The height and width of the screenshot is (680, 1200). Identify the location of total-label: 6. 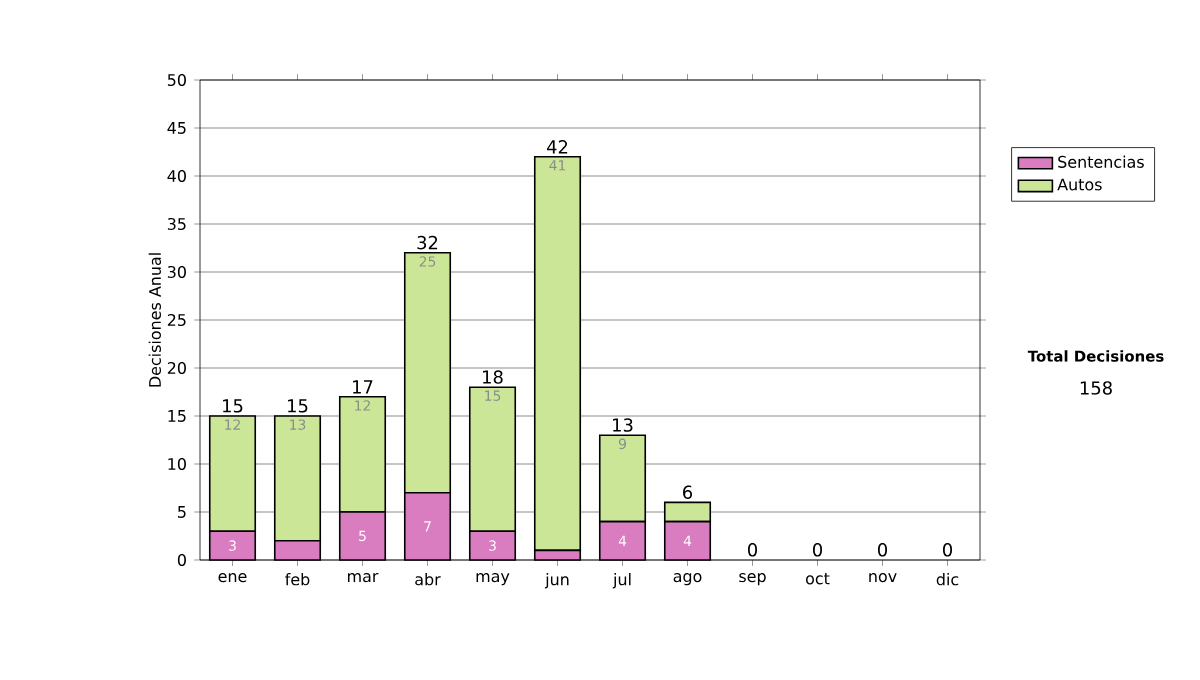
(688, 492).